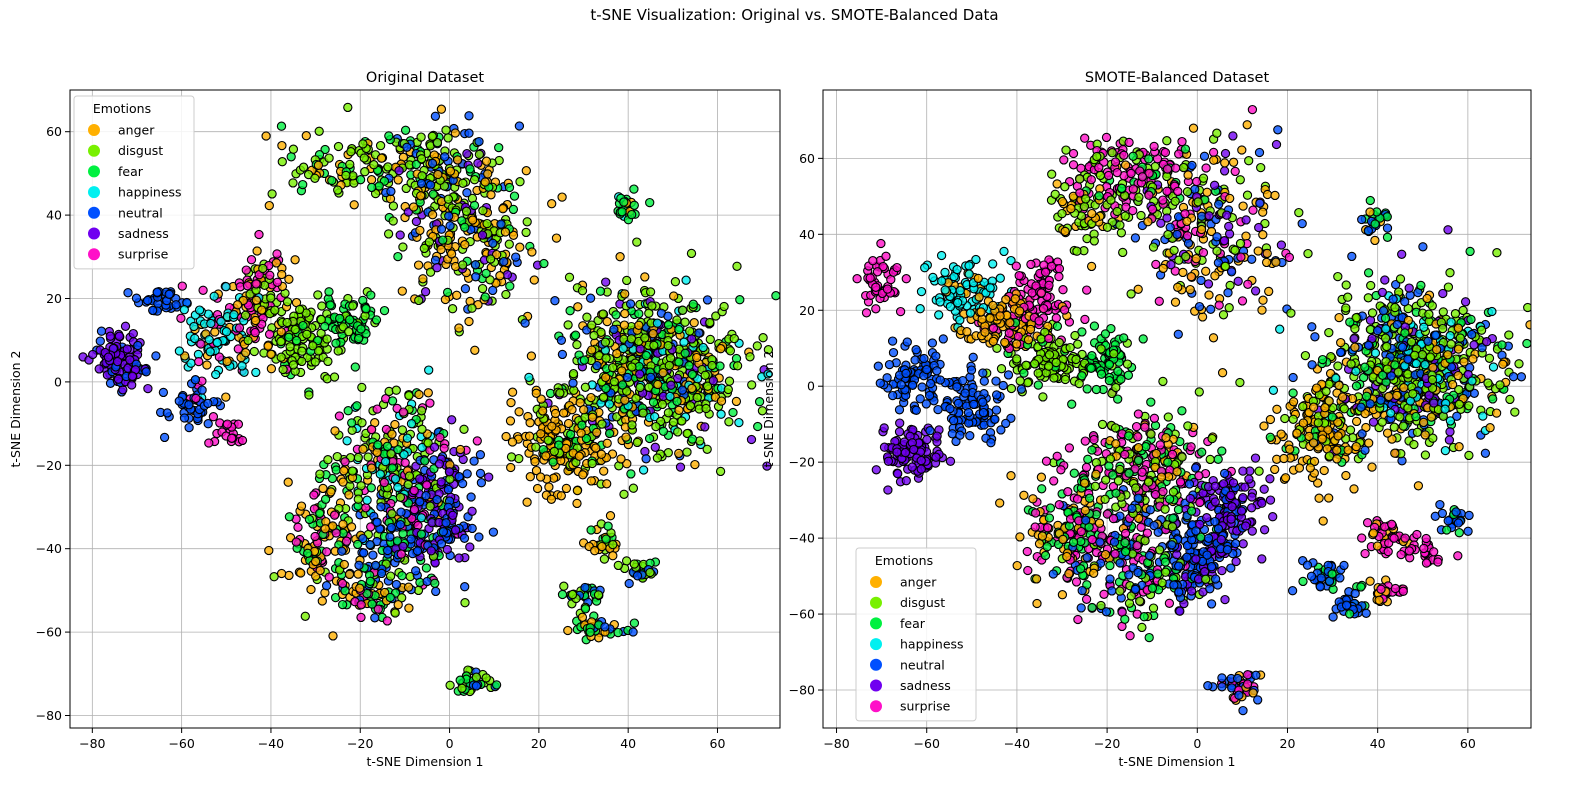  I want to click on y-axis-label: t-SNE Dimension 2, so click(15, 409).